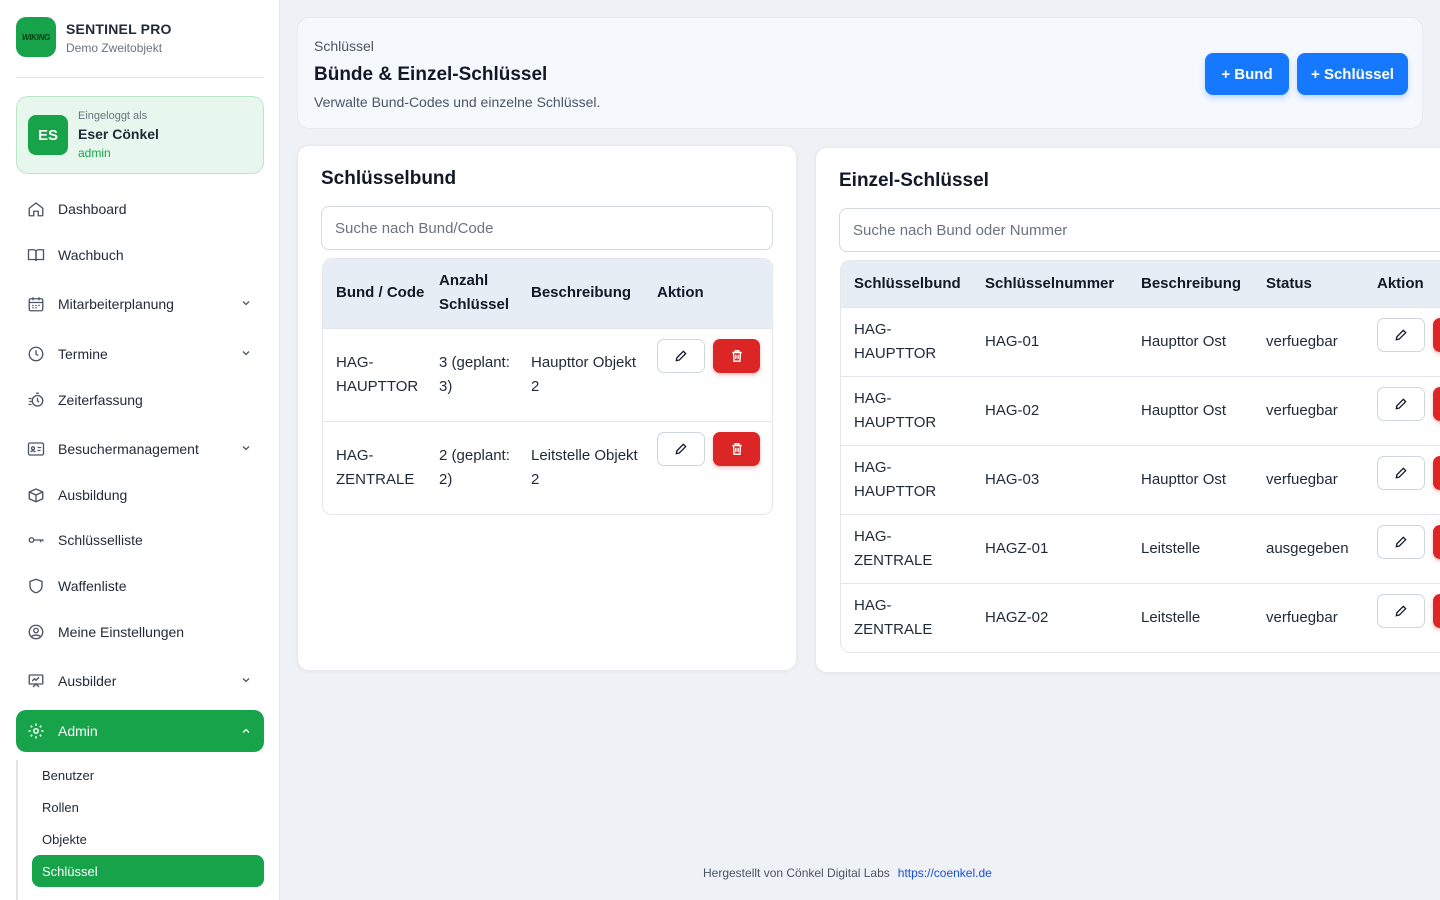 The width and height of the screenshot is (1440, 900). I want to click on sidebar-item-mitarbeiterplanung: Mitarbeiterplanung, so click(140, 304).